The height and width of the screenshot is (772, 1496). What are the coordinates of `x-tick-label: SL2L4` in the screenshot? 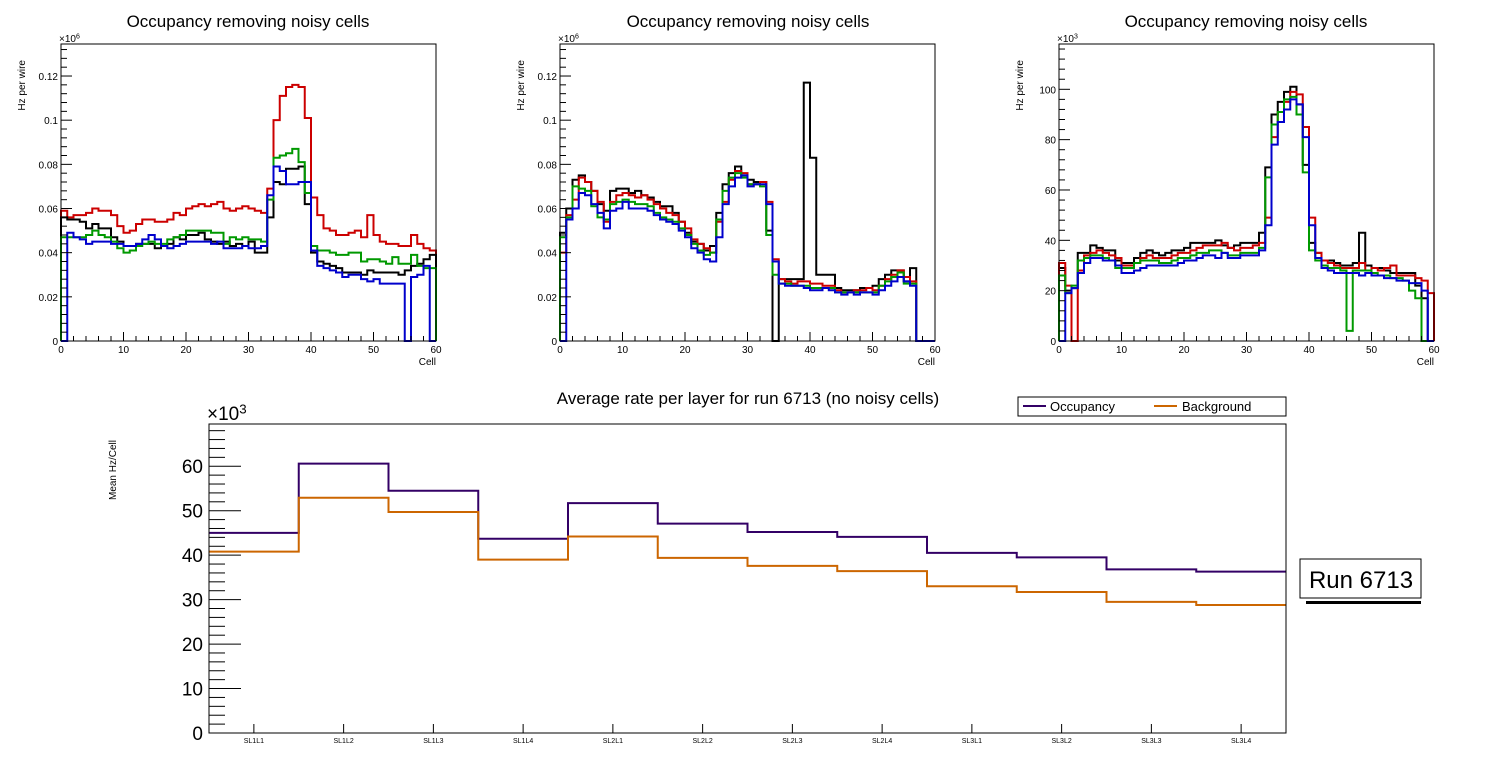 It's located at (882, 741).